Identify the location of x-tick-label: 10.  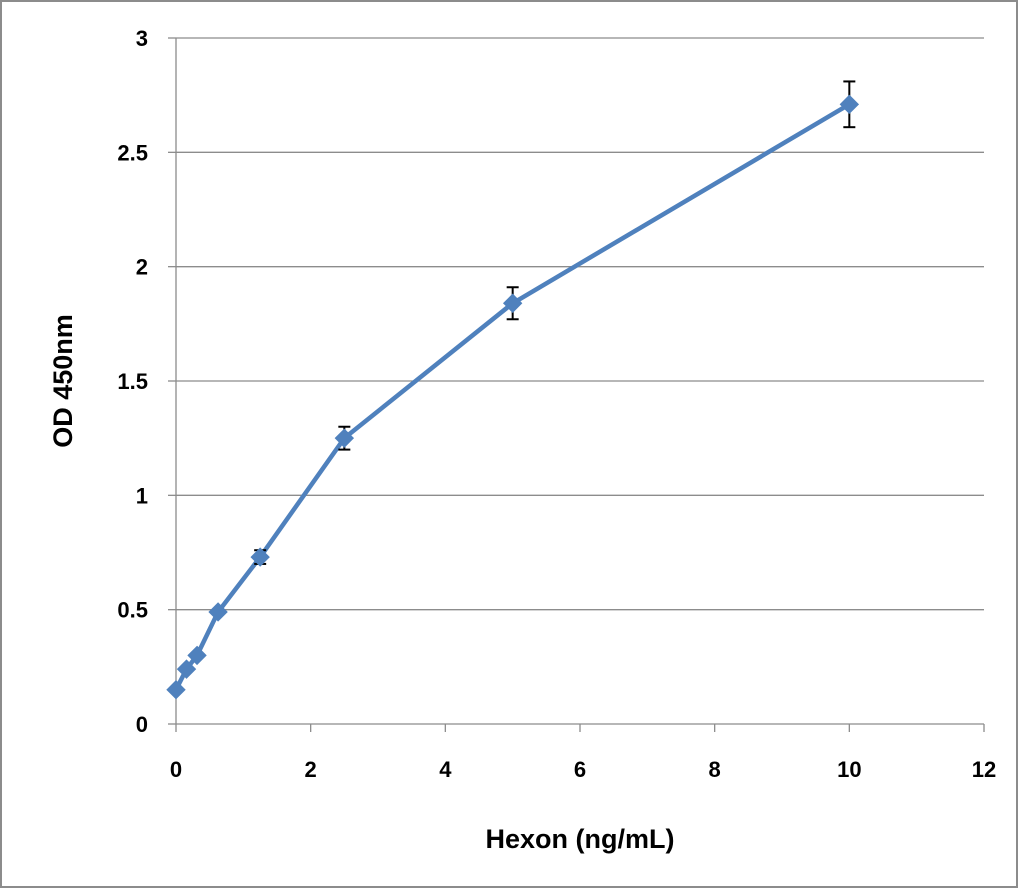
(849, 769).